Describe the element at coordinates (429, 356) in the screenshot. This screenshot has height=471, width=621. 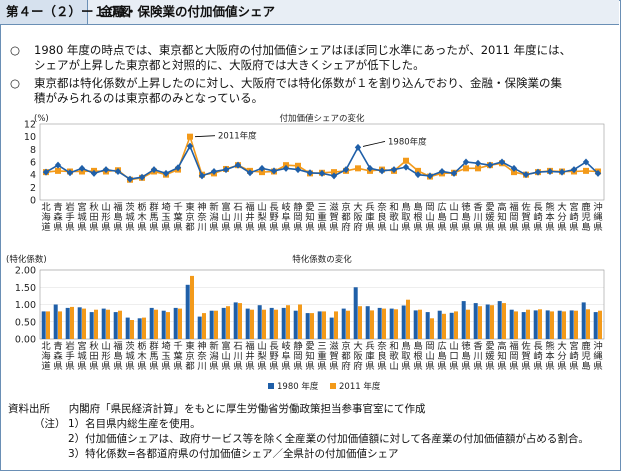
I see `x-tick-label: 岡山県` at that location.